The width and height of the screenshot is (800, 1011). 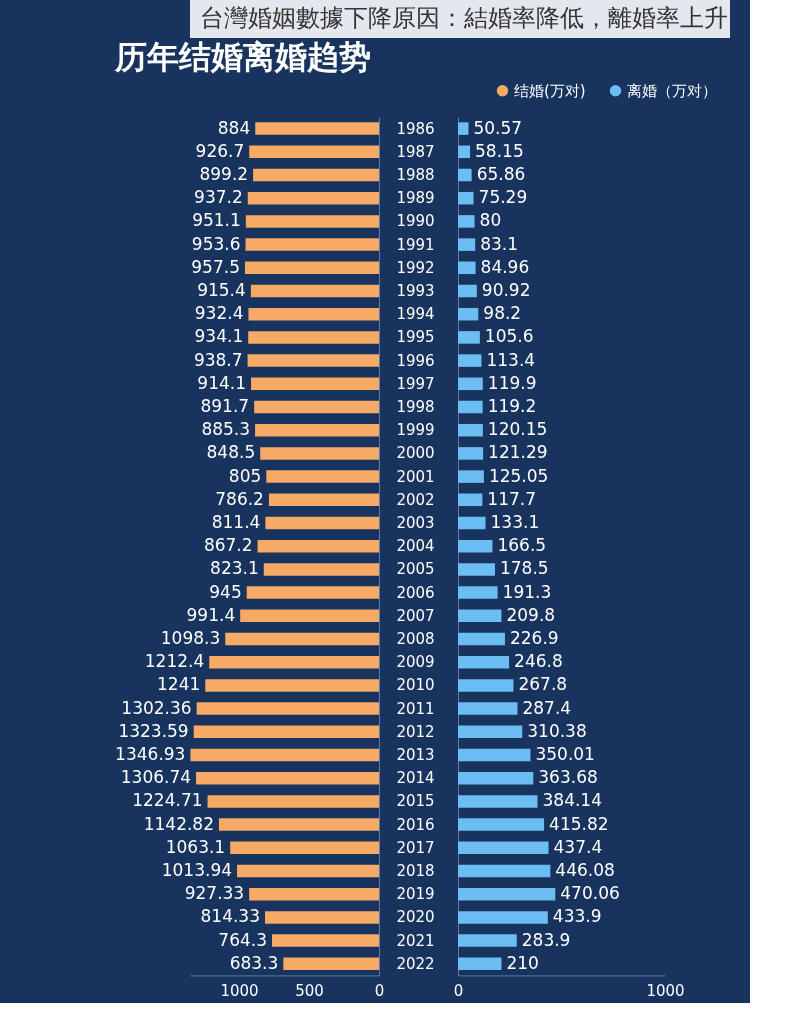 What do you see at coordinates (415, 894) in the screenshot?
I see `y-tick-label: 2019` at bounding box center [415, 894].